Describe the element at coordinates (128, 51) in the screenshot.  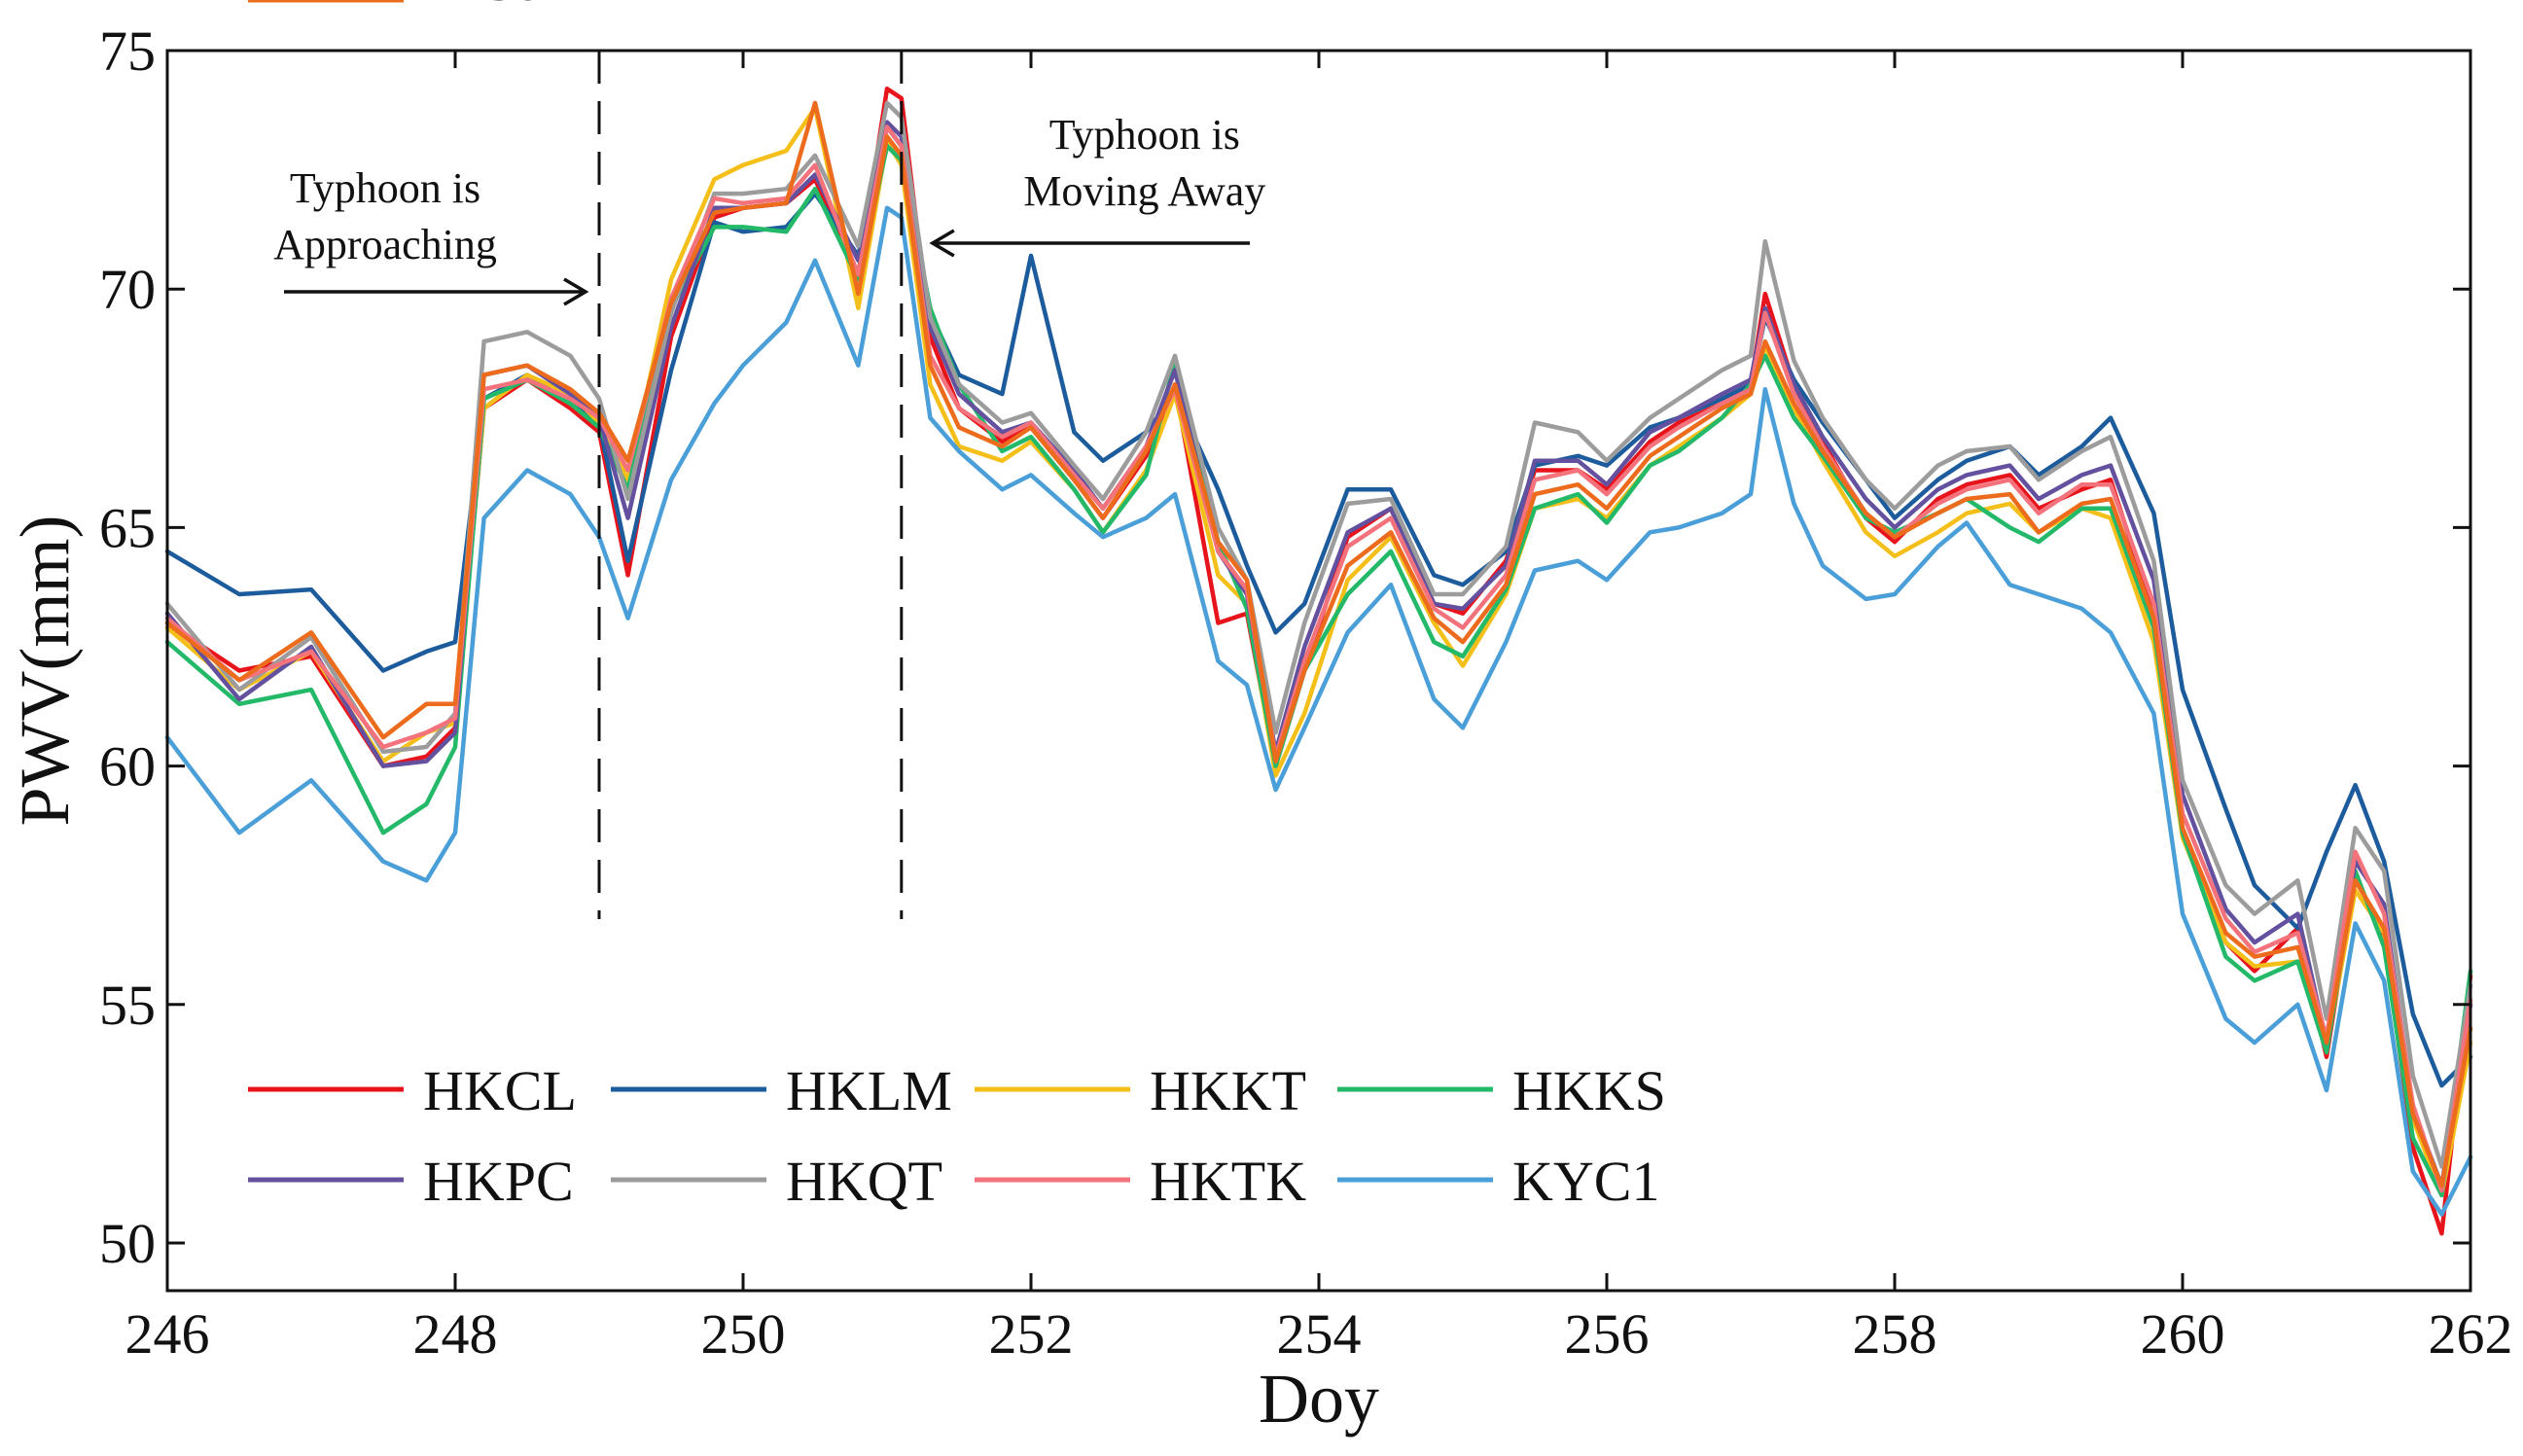
I see `y-tick-label: 75` at that location.